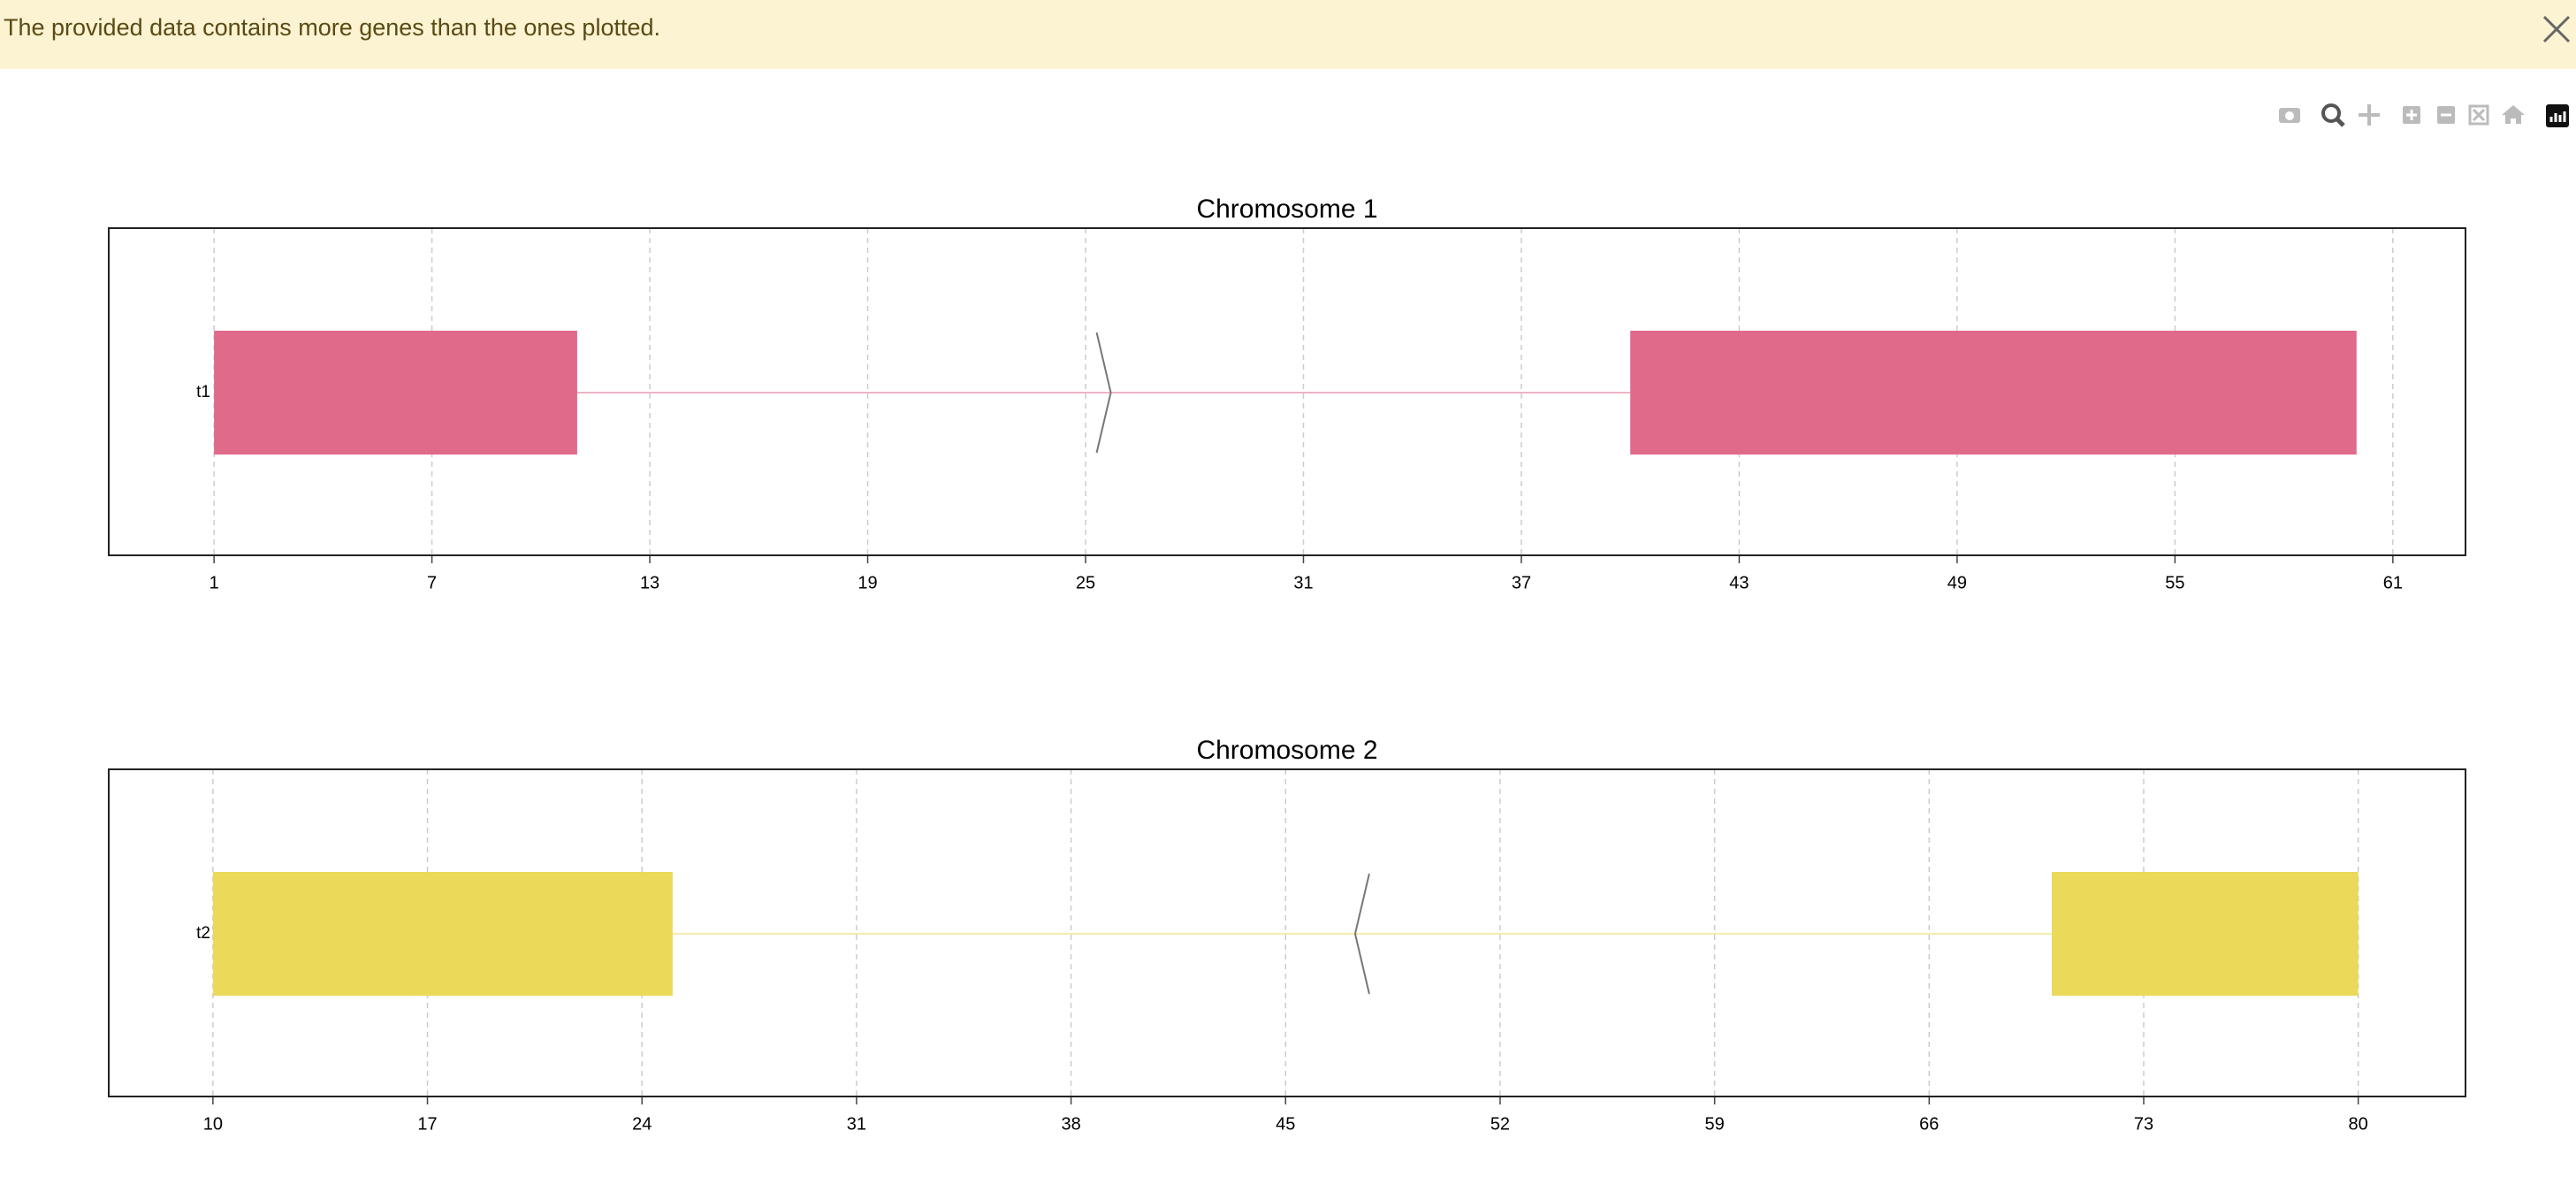 The image size is (2576, 1192). What do you see at coordinates (2289, 115) in the screenshot?
I see `camera-button` at bounding box center [2289, 115].